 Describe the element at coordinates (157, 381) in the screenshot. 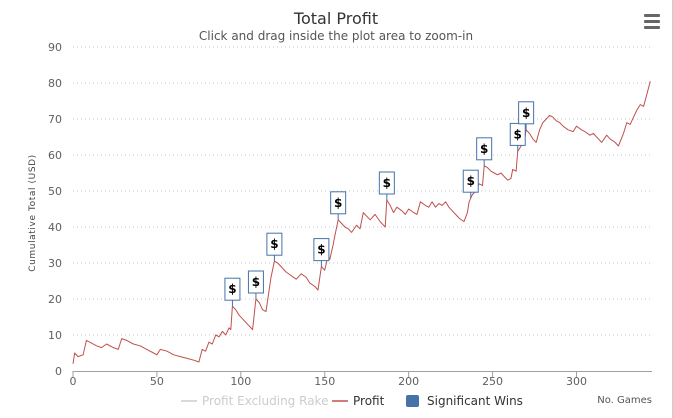

I see `x-tick-label: 50` at that location.